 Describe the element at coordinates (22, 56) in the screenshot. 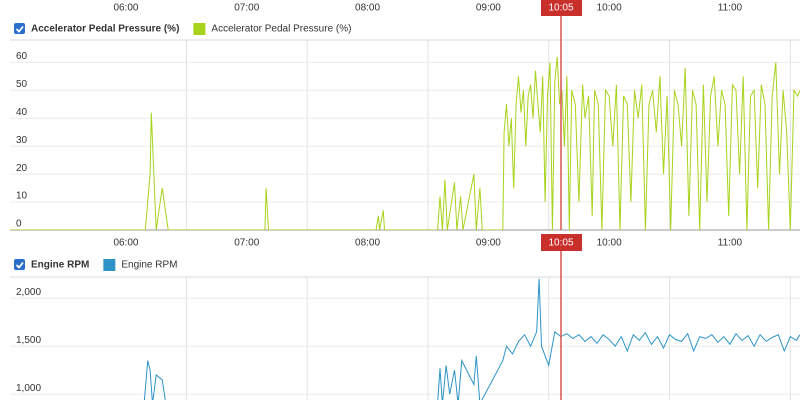

I see `y-tick-label: 60` at that location.